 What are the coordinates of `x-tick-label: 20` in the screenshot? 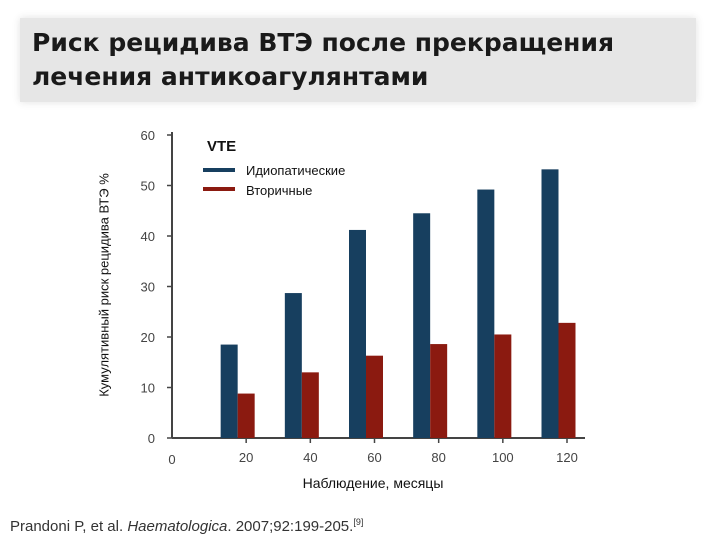 It's located at (246, 457).